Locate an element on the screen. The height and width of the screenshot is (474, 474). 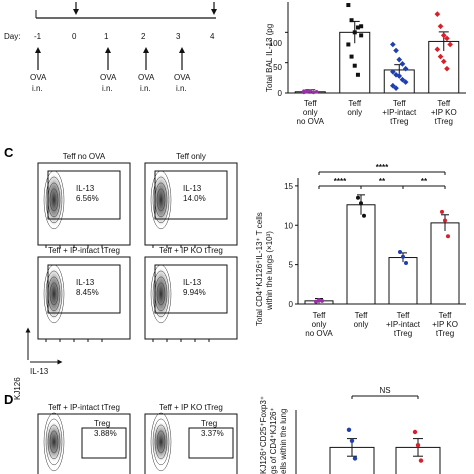
day-value: 1 is located at coordinates (106, 36).